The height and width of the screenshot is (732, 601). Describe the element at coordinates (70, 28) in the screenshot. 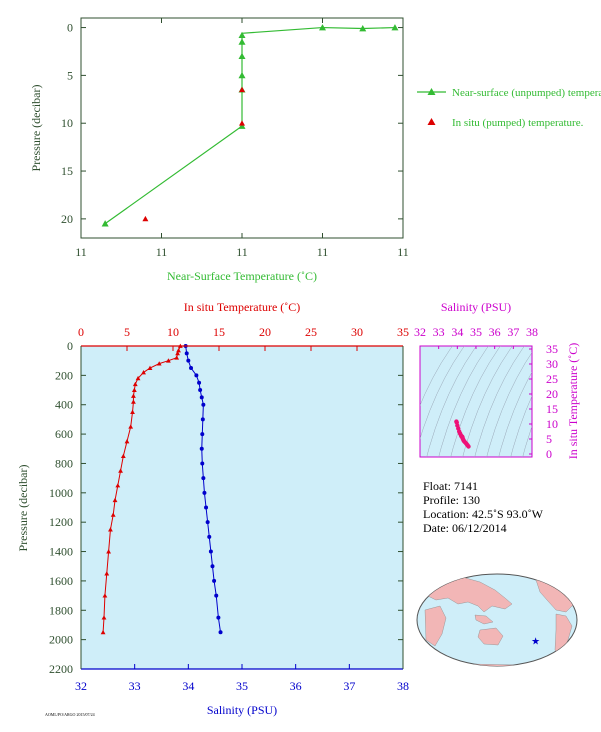

I see `near-surface-y-tick-label: 0` at that location.